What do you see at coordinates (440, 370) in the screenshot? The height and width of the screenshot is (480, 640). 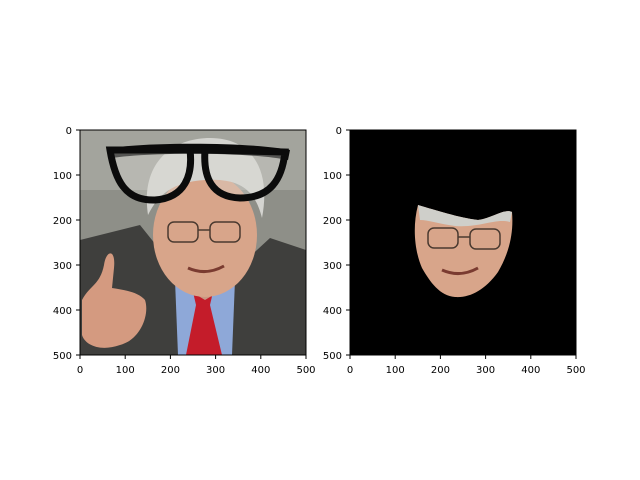 I see `right-xtick-label: 200` at bounding box center [440, 370].